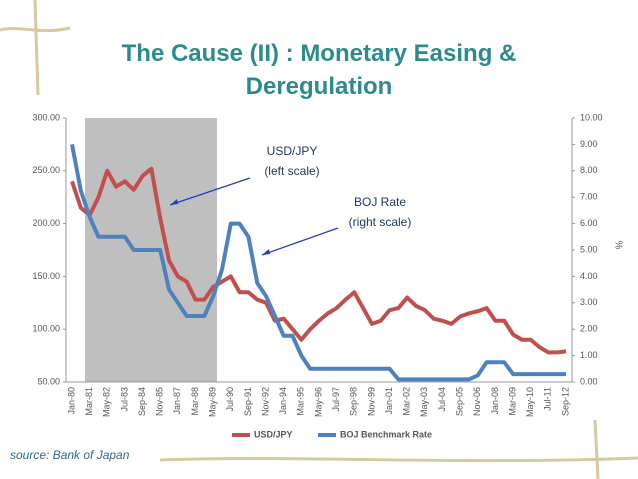 Image resolution: width=638 pixels, height=479 pixels. What do you see at coordinates (565, 401) in the screenshot?
I see `x-tick-label: Sep-12` at bounding box center [565, 401].